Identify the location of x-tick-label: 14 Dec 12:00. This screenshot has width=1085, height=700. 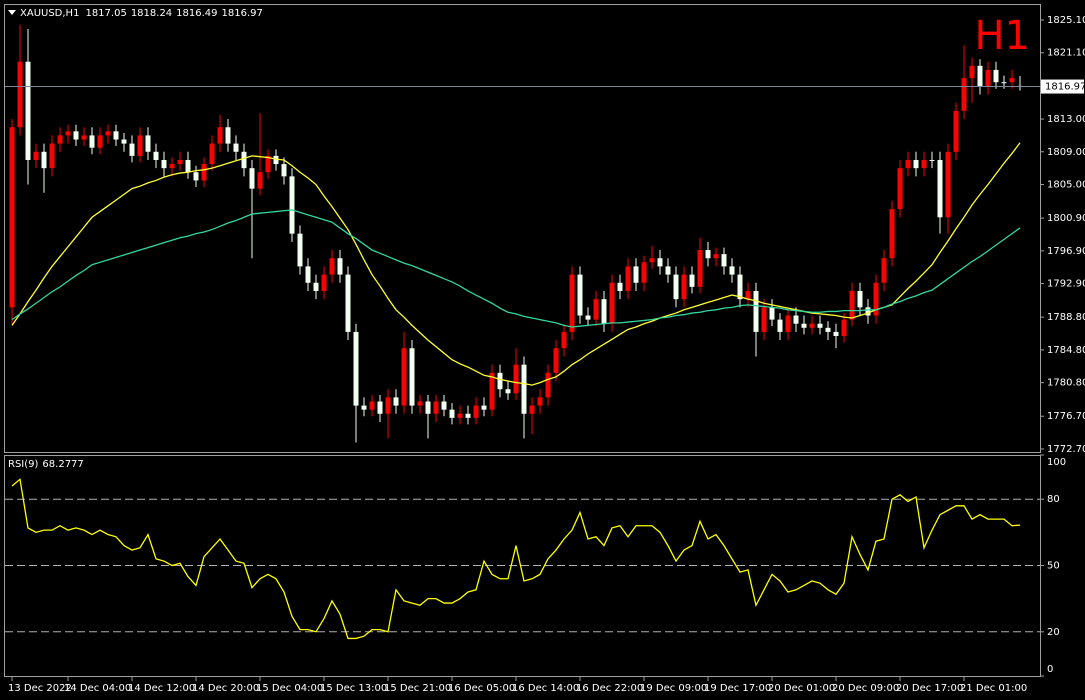
(161, 688).